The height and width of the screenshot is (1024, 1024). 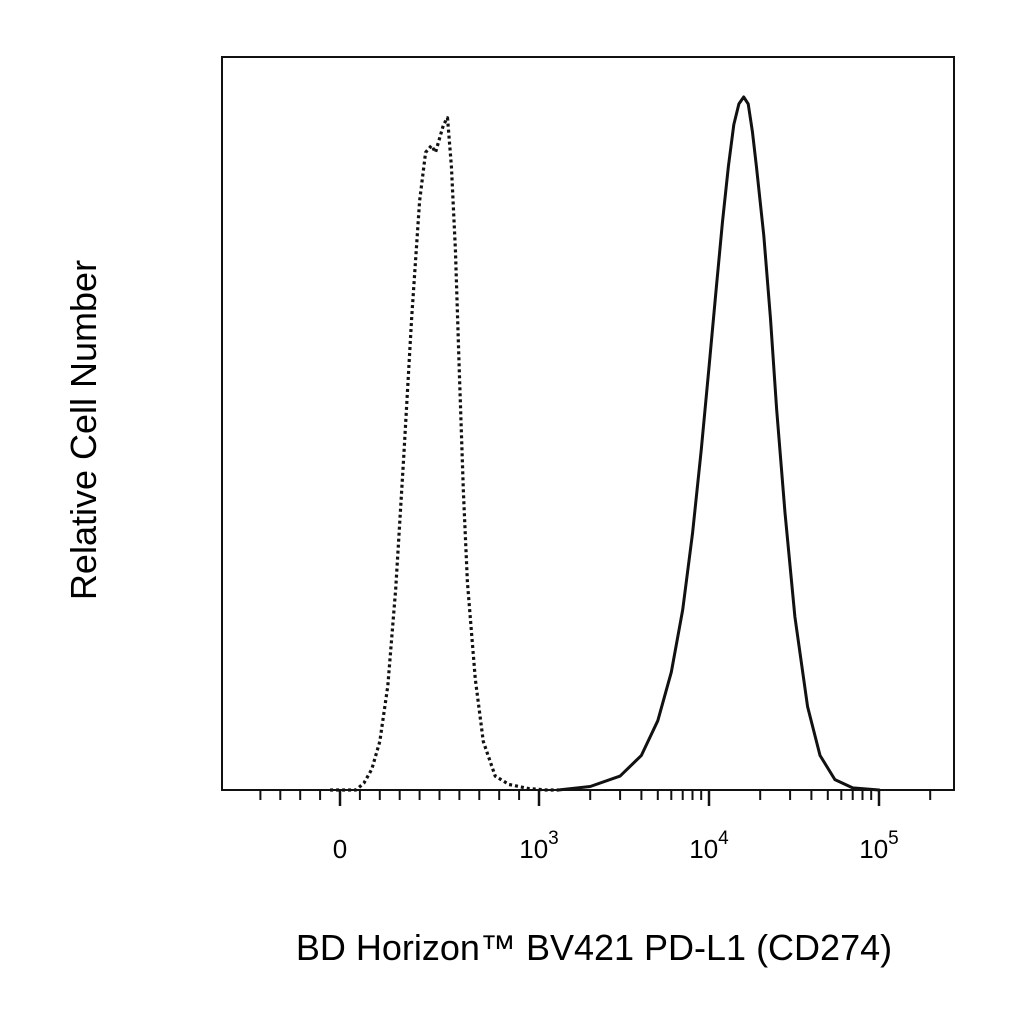 I want to click on x-tick-label: 10⁵, so click(x=879, y=846).